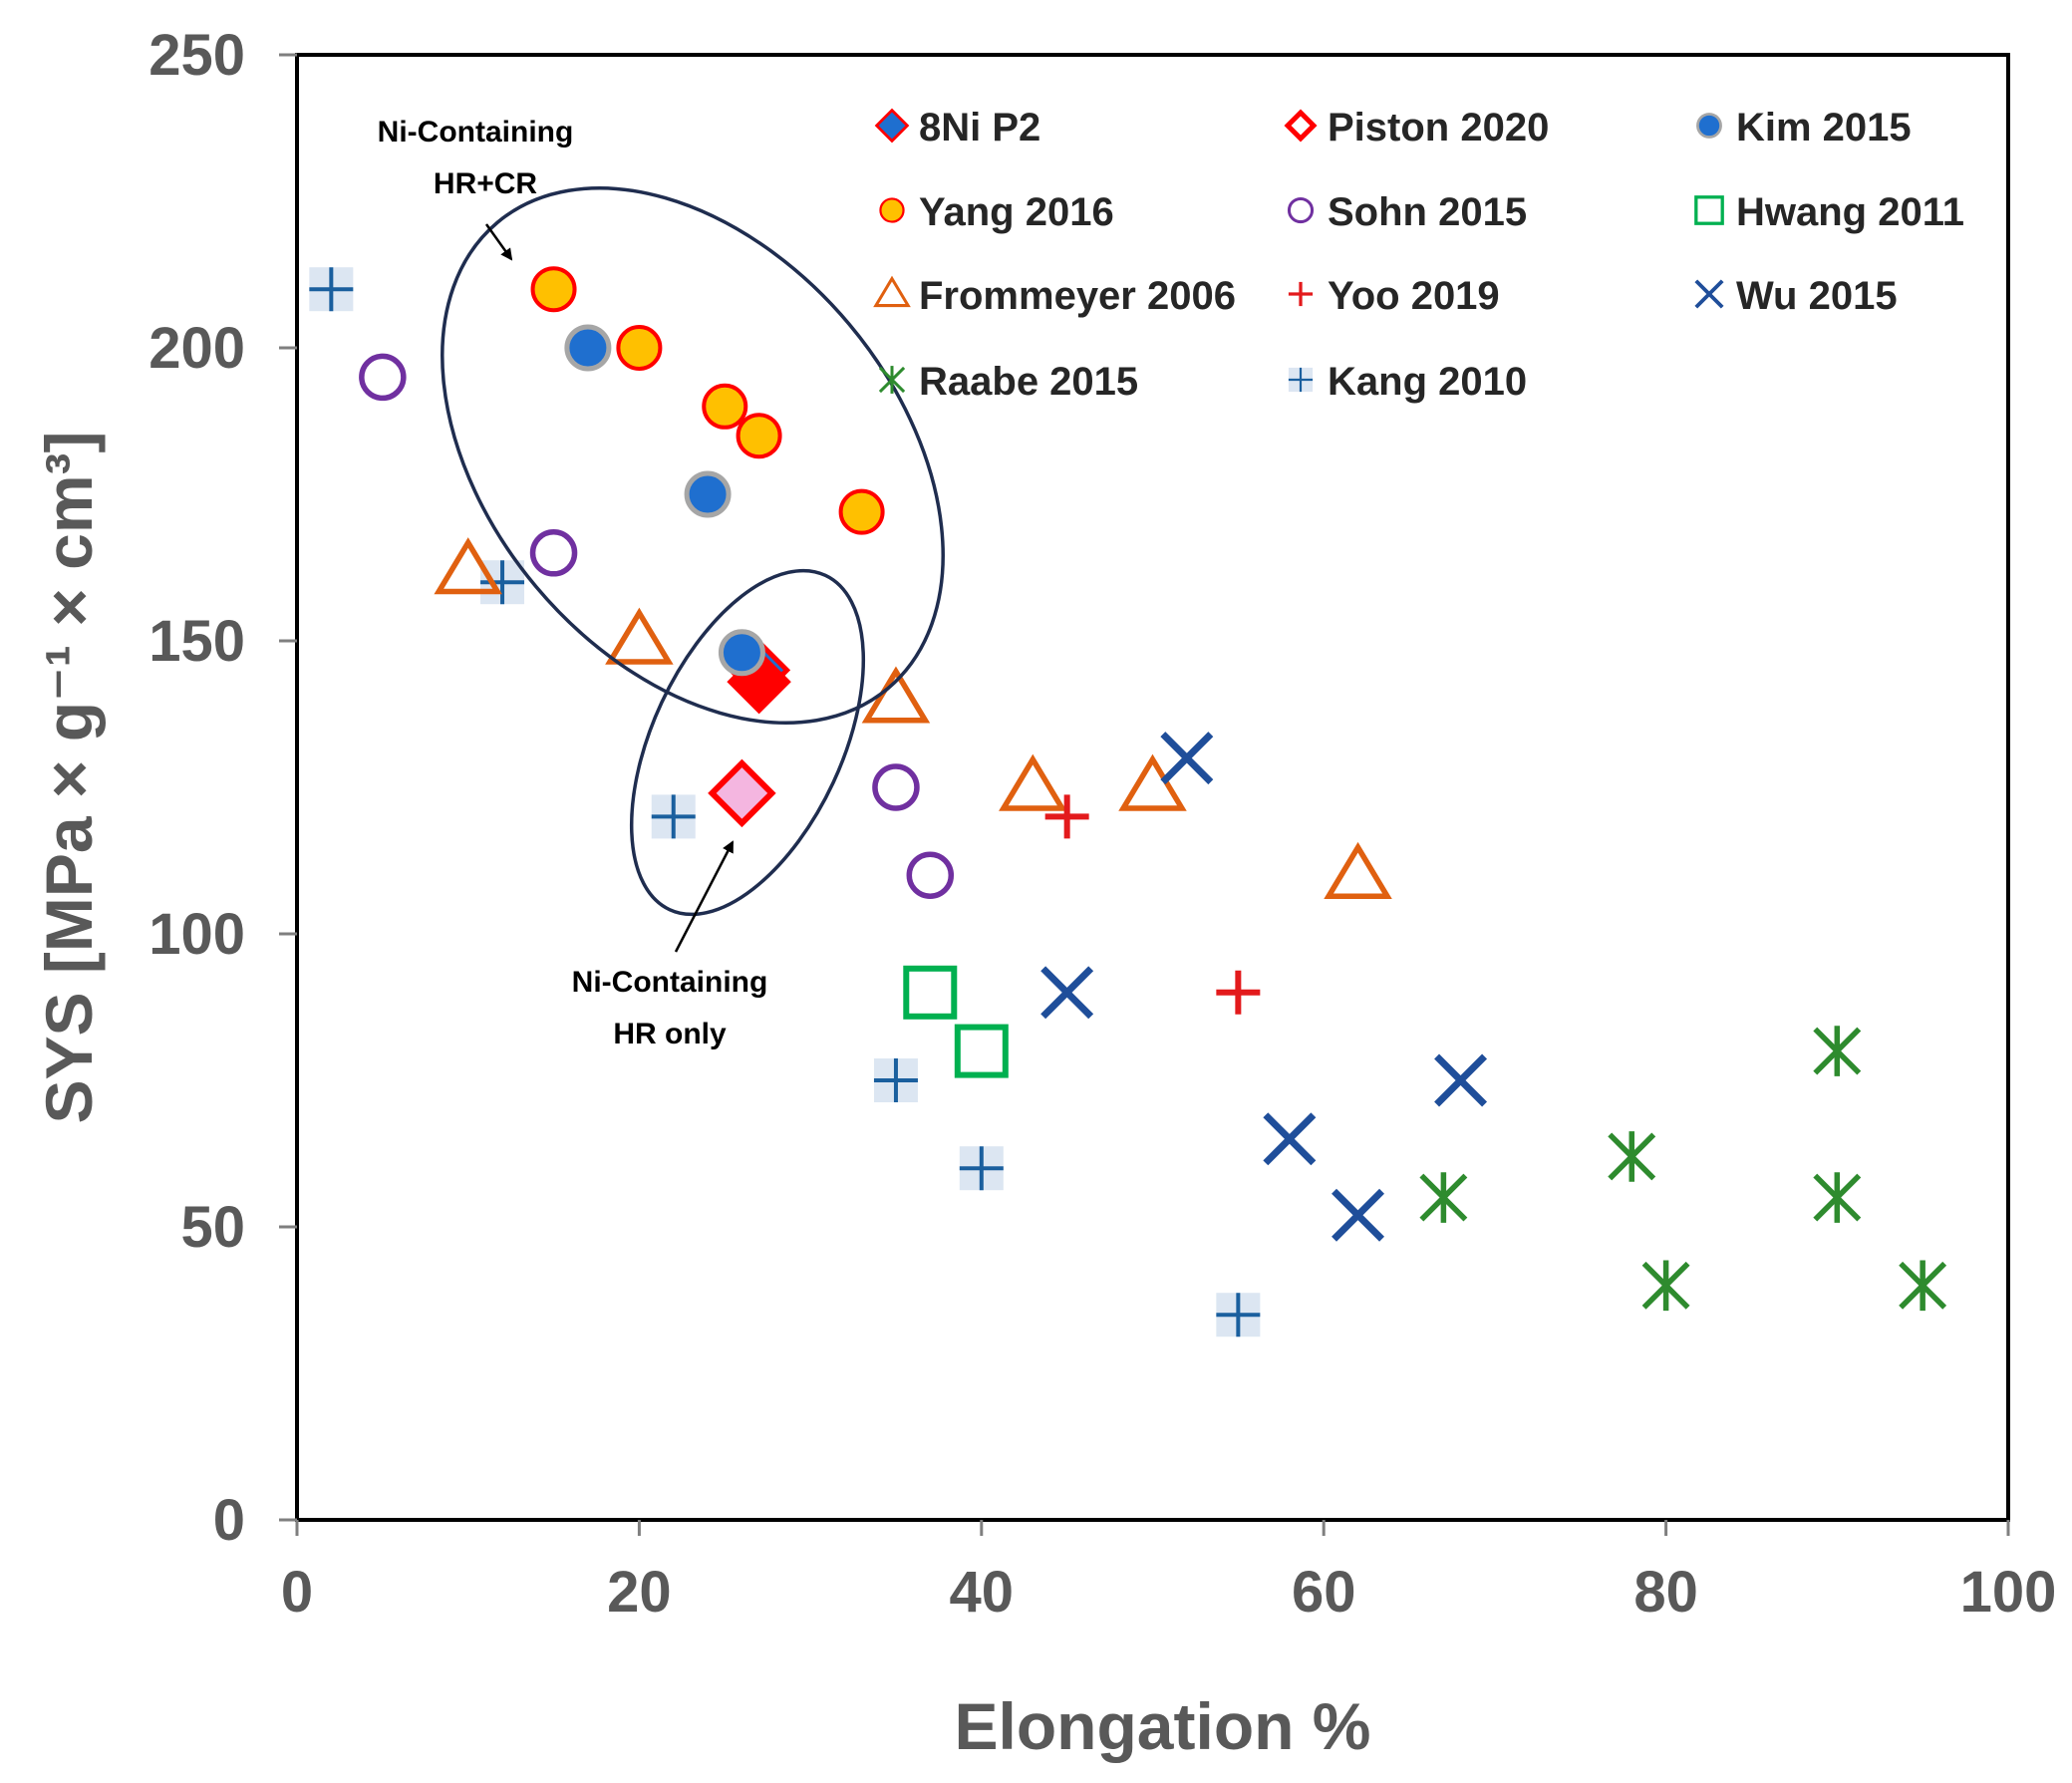 Image resolution: width=2072 pixels, height=1783 pixels. Describe the element at coordinates (297, 1592) in the screenshot. I see `x-tick-label: 0` at that location.